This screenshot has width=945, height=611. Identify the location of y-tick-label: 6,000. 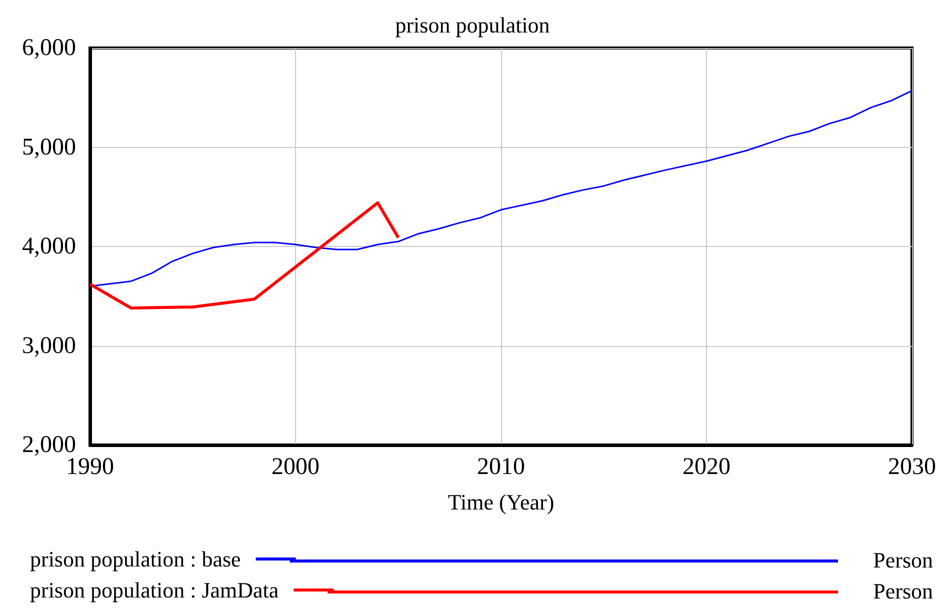
(49, 48).